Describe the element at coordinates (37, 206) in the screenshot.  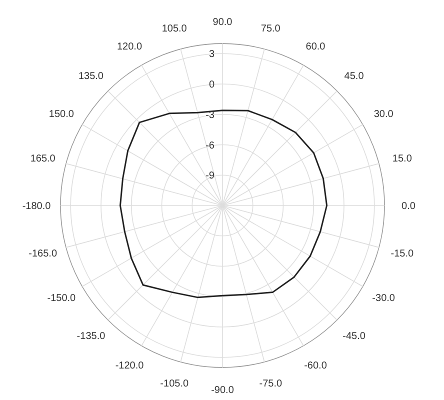
I see `spoke-label: -180.0` at that location.